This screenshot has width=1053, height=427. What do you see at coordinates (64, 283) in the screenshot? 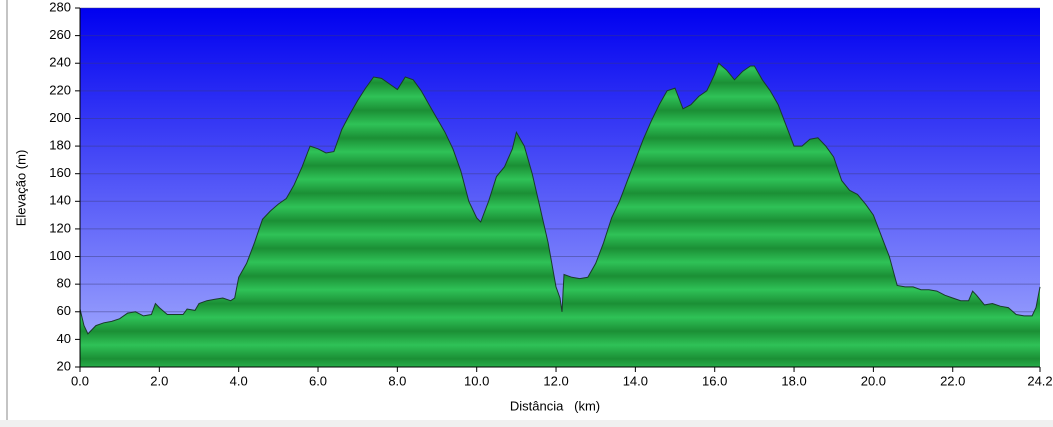
I see `y-tick-label: 80` at bounding box center [64, 283].